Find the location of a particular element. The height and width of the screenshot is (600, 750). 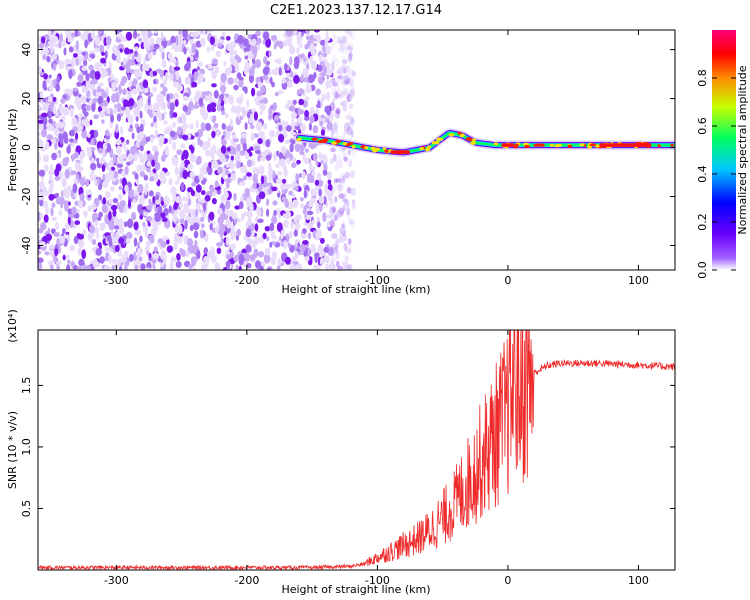

snr-y-multiplier: (x10⁴) is located at coordinates (12, 326).